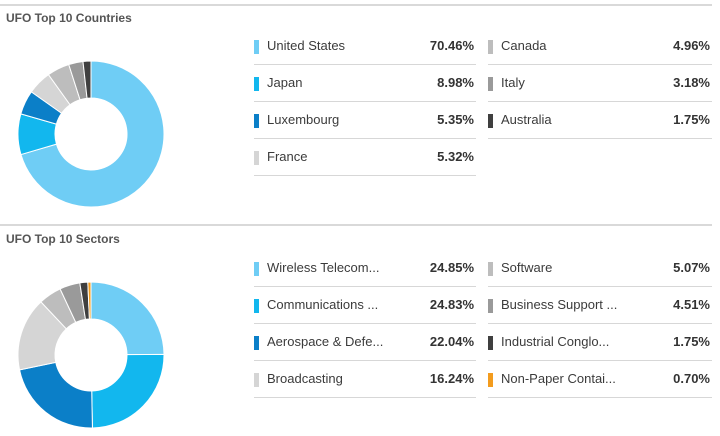 Image resolution: width=720 pixels, height=436 pixels. What do you see at coordinates (513, 82) in the screenshot?
I see `legend-label: Italy` at bounding box center [513, 82].